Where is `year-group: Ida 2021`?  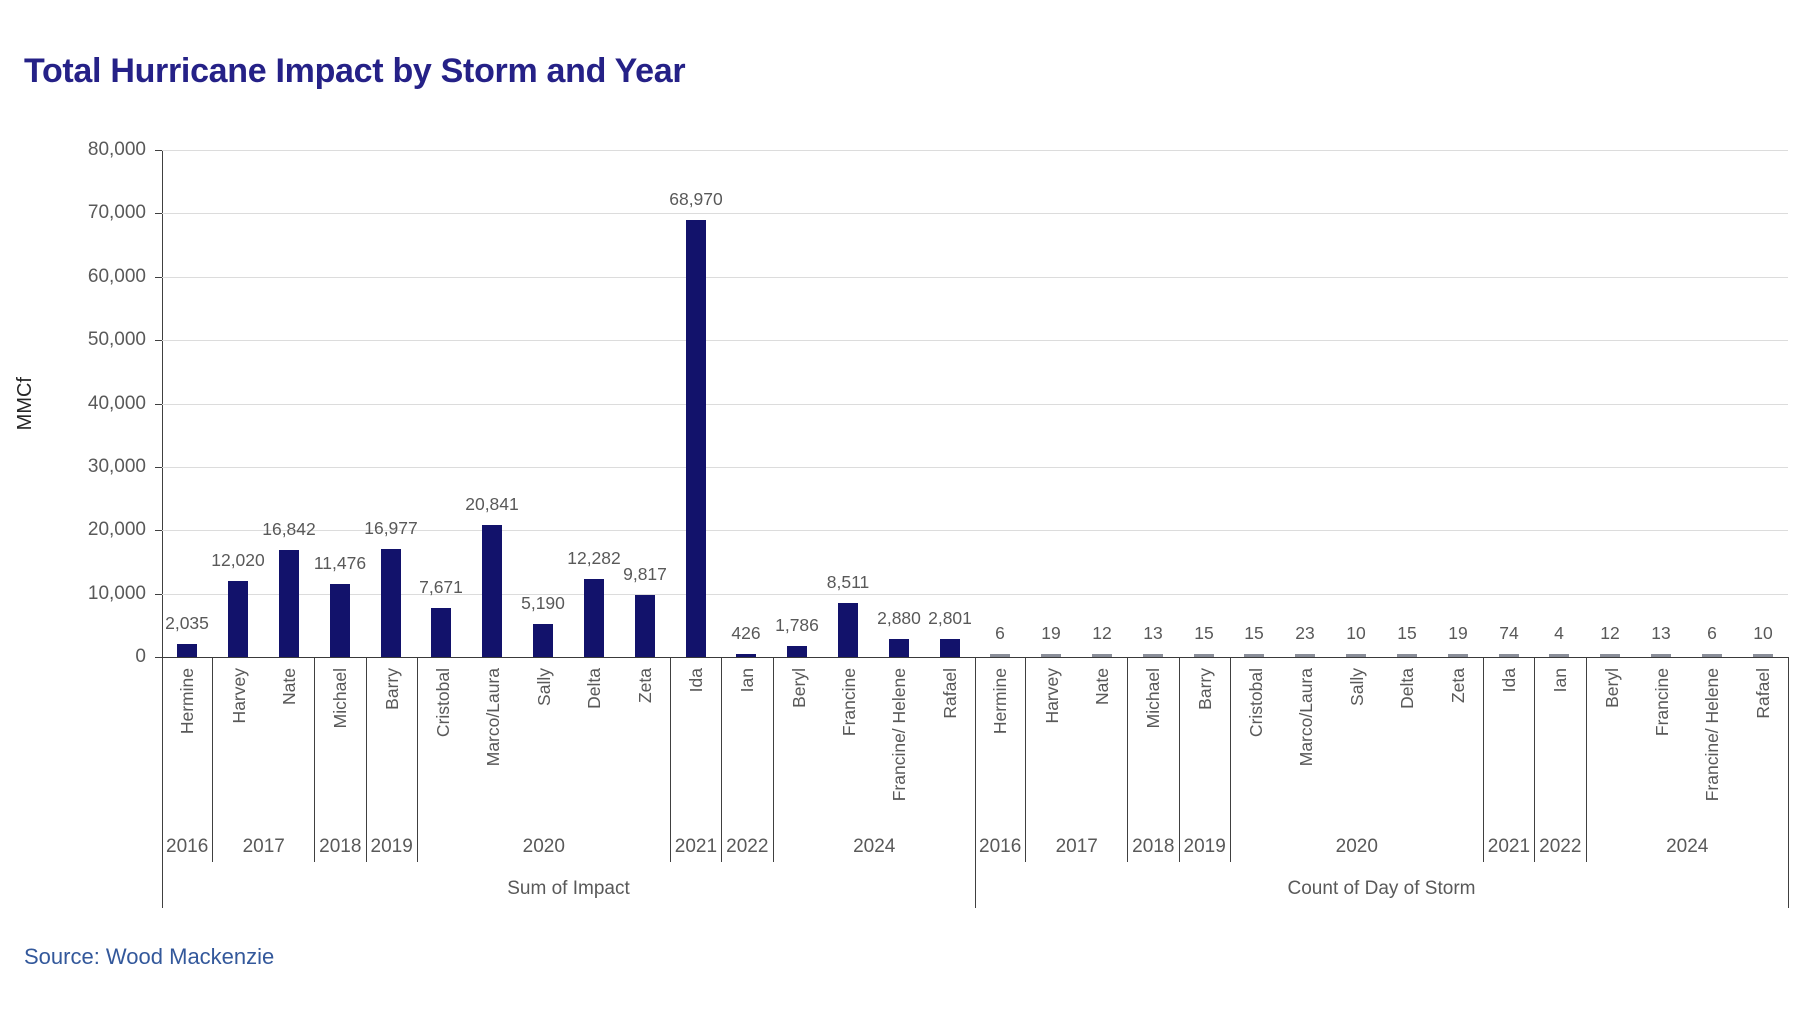
year-group: Ida 2021 is located at coordinates (697, 760).